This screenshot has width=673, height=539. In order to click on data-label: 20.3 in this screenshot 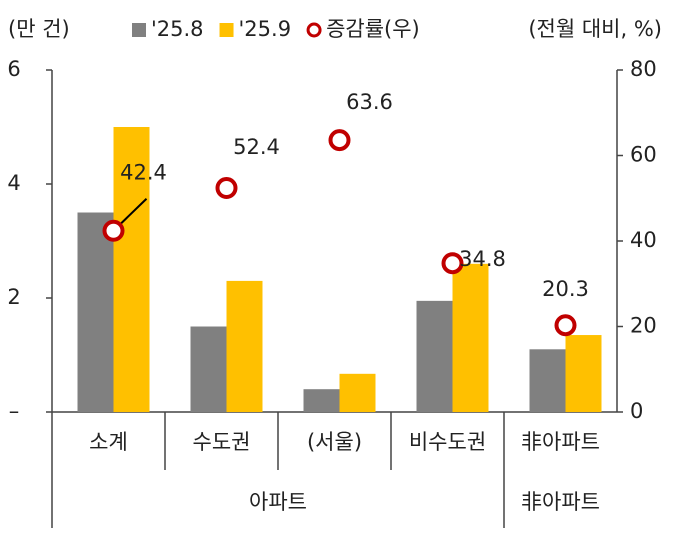, I will do `click(565, 289)`.